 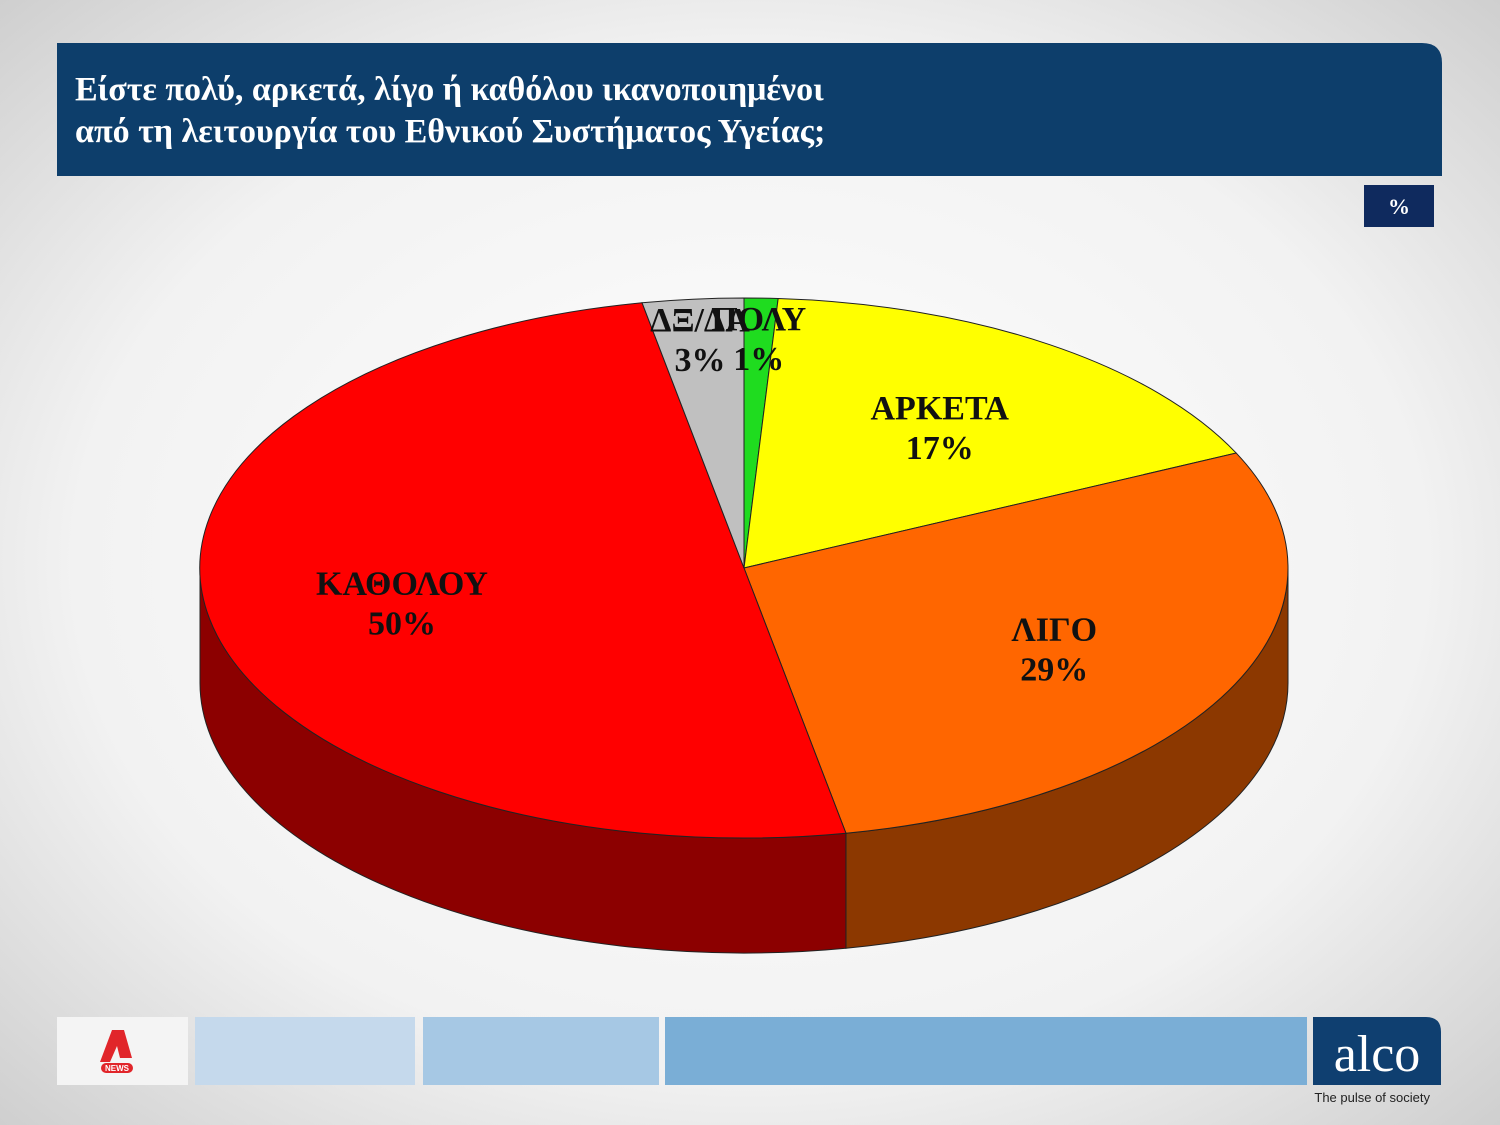 I want to click on value-label: 1%, so click(x=758, y=359).